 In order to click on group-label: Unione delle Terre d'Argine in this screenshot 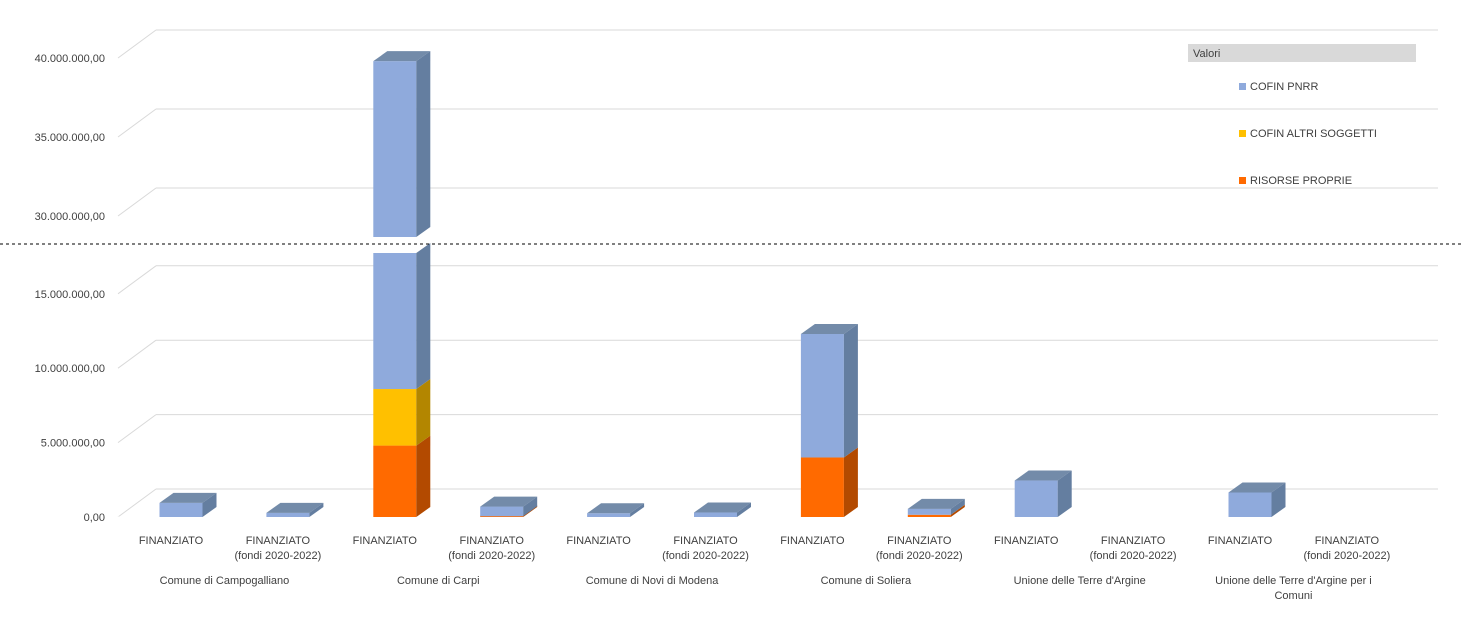, I will do `click(1080, 581)`.